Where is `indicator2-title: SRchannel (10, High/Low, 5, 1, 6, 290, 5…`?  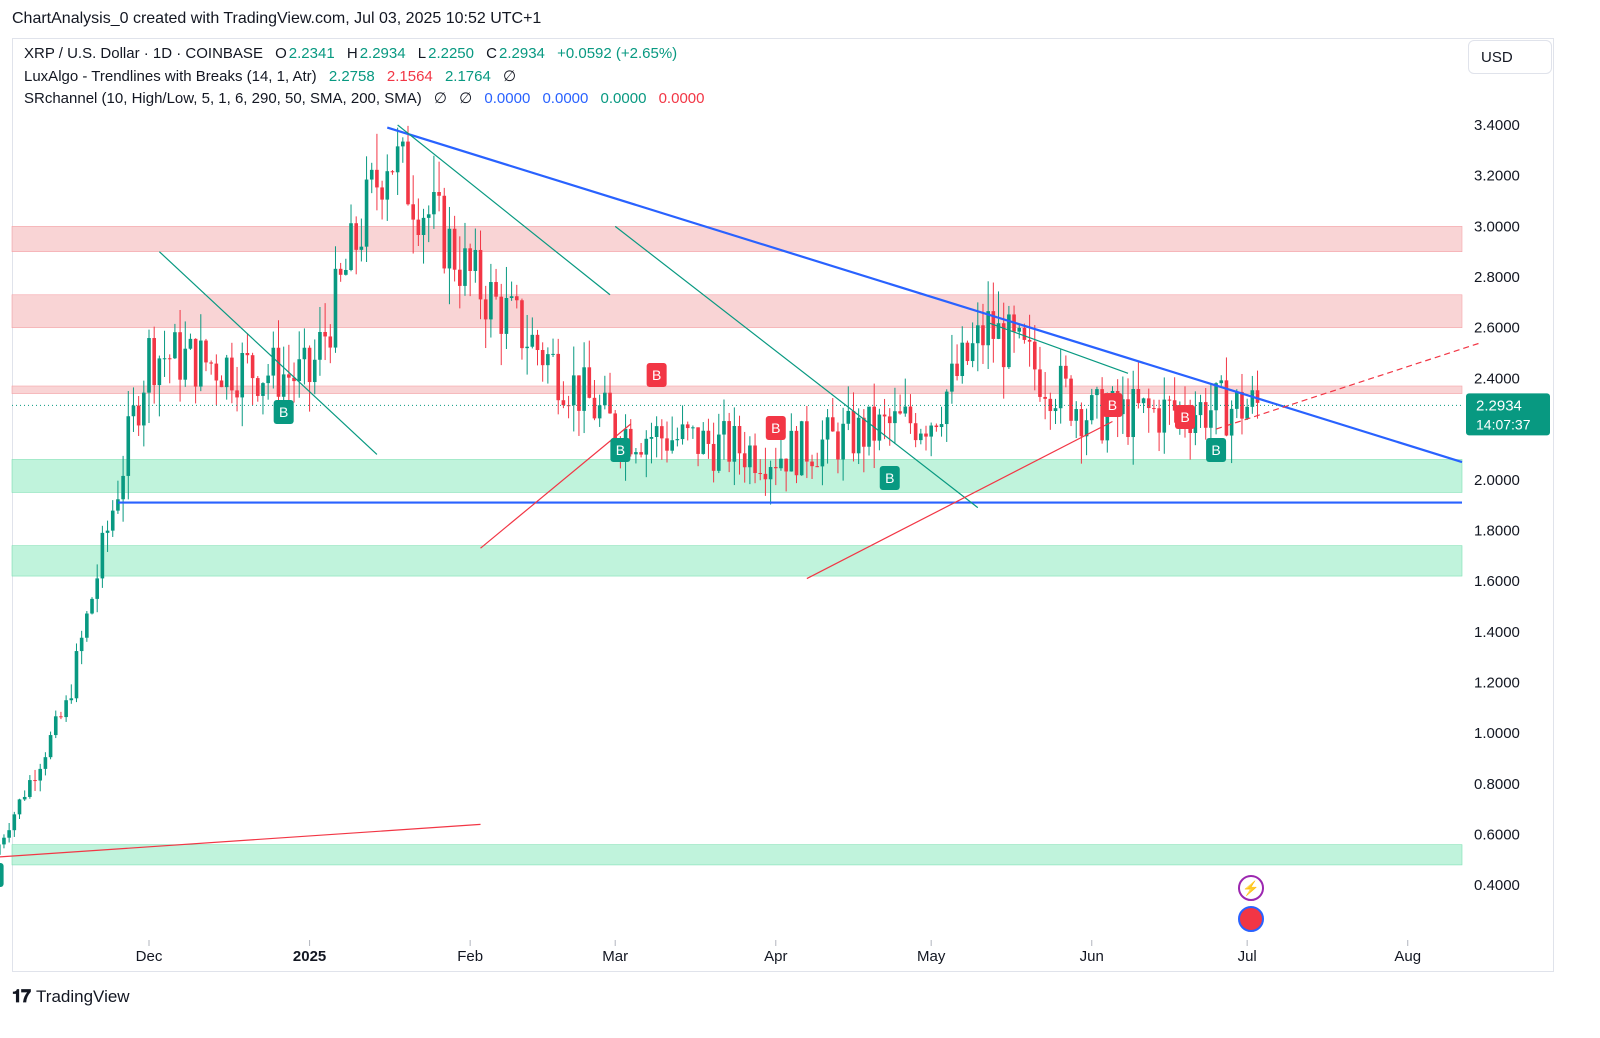
indicator2-title: SRchannel (10, High/Low, 5, 1, 6, 290, 5… is located at coordinates (223, 98).